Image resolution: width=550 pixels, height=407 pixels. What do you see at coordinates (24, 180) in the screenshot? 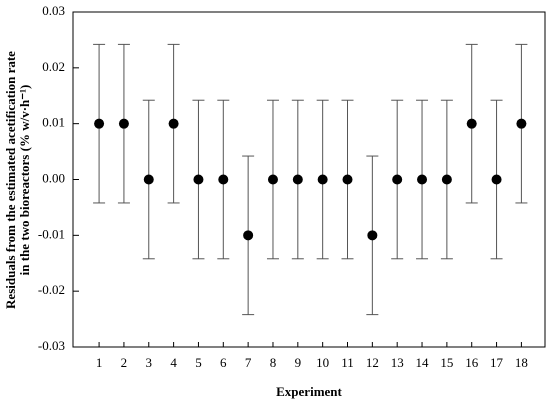
I see `y-axis-title-line: in the two bioreactors (% w/v·h⁻¹)` at bounding box center [24, 180].